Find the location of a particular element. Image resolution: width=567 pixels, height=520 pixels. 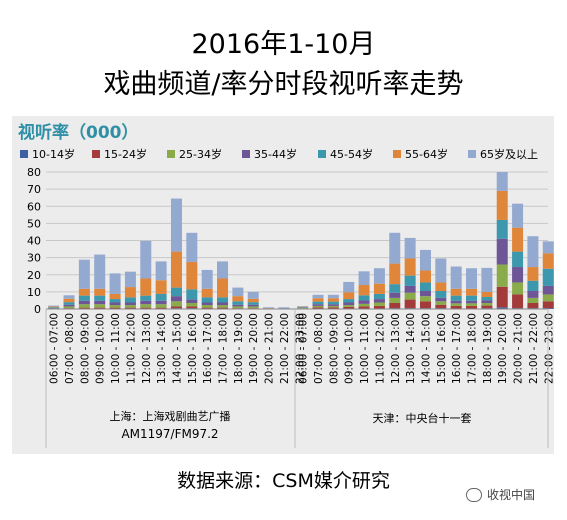

bar-segment-g0-c8-s4 is located at coordinates (176, 292).